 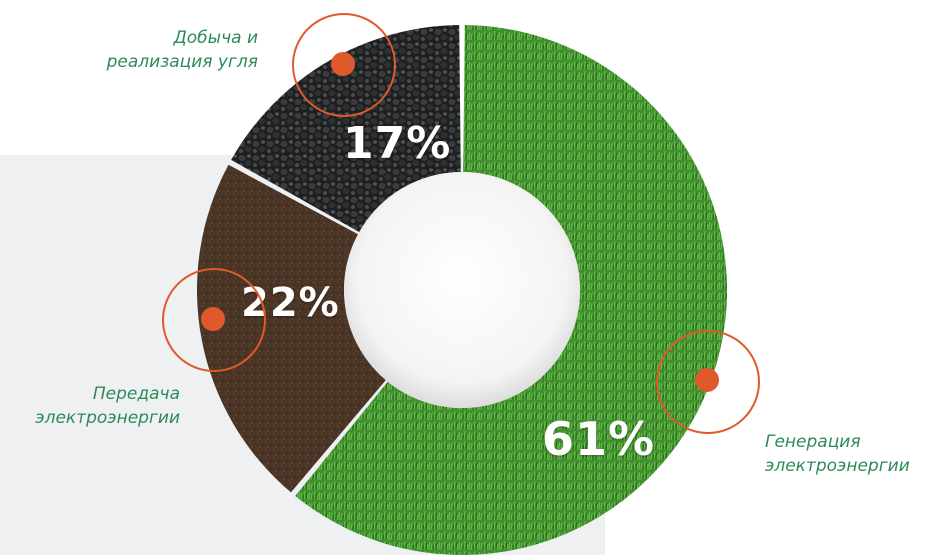 I want to click on category-label-transmission-line2: электроэнергии, so click(x=107, y=418).